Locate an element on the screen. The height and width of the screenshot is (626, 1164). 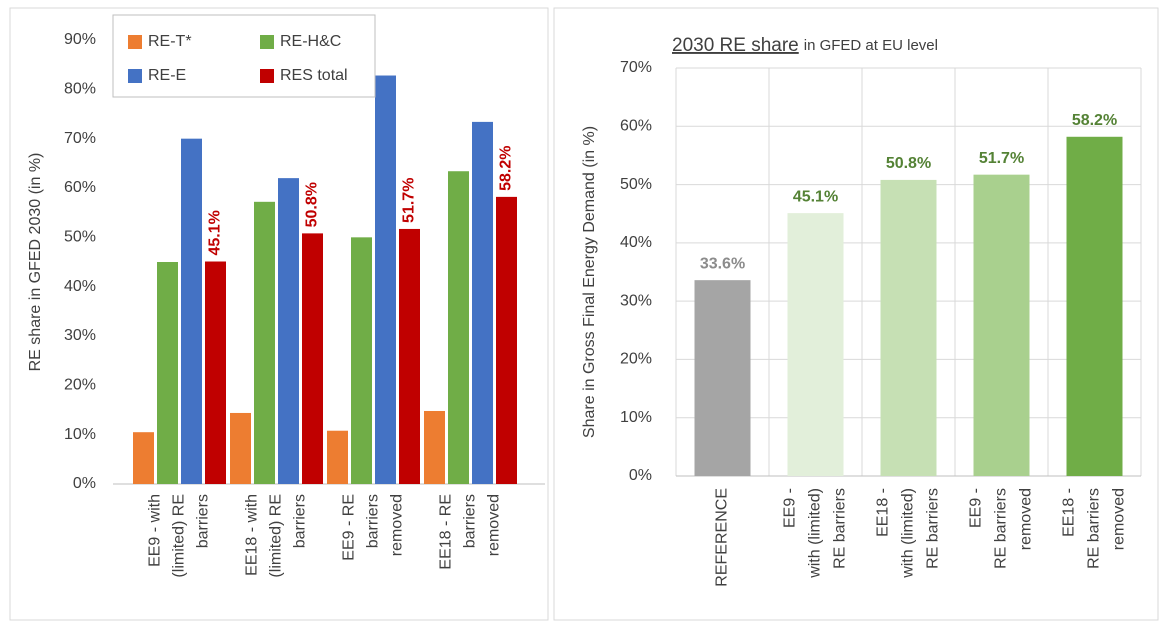
y-axis-label: RE share in GFED 2030 (in %) is located at coordinates (35, 262).